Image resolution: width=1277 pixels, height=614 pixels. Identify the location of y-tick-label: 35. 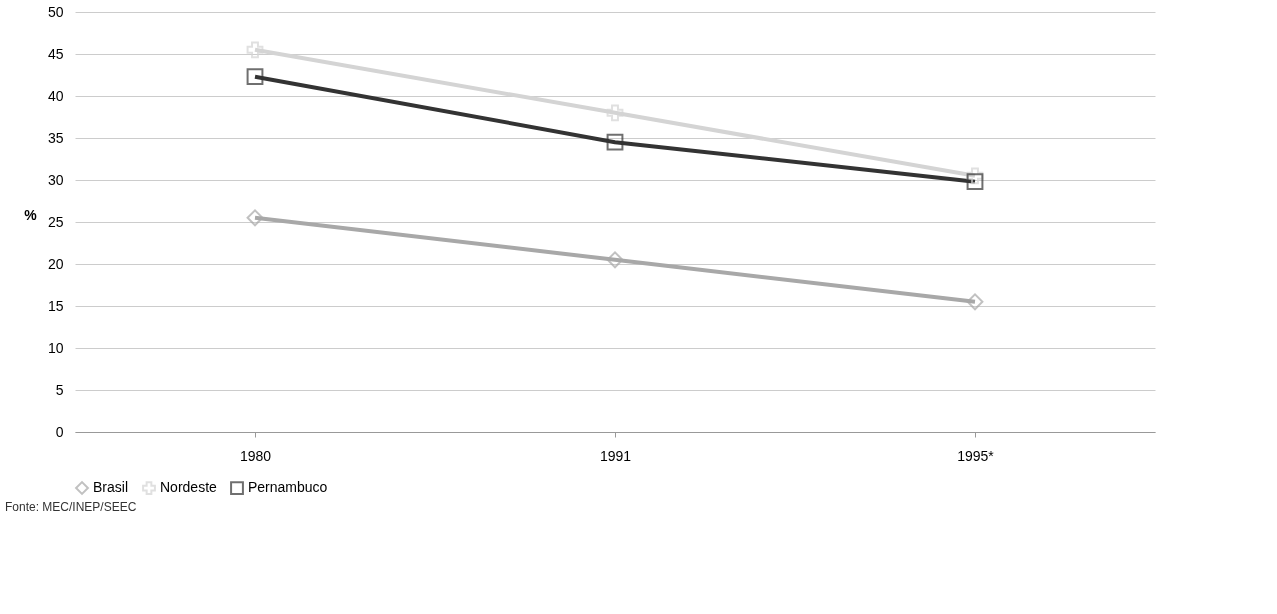
(55, 137).